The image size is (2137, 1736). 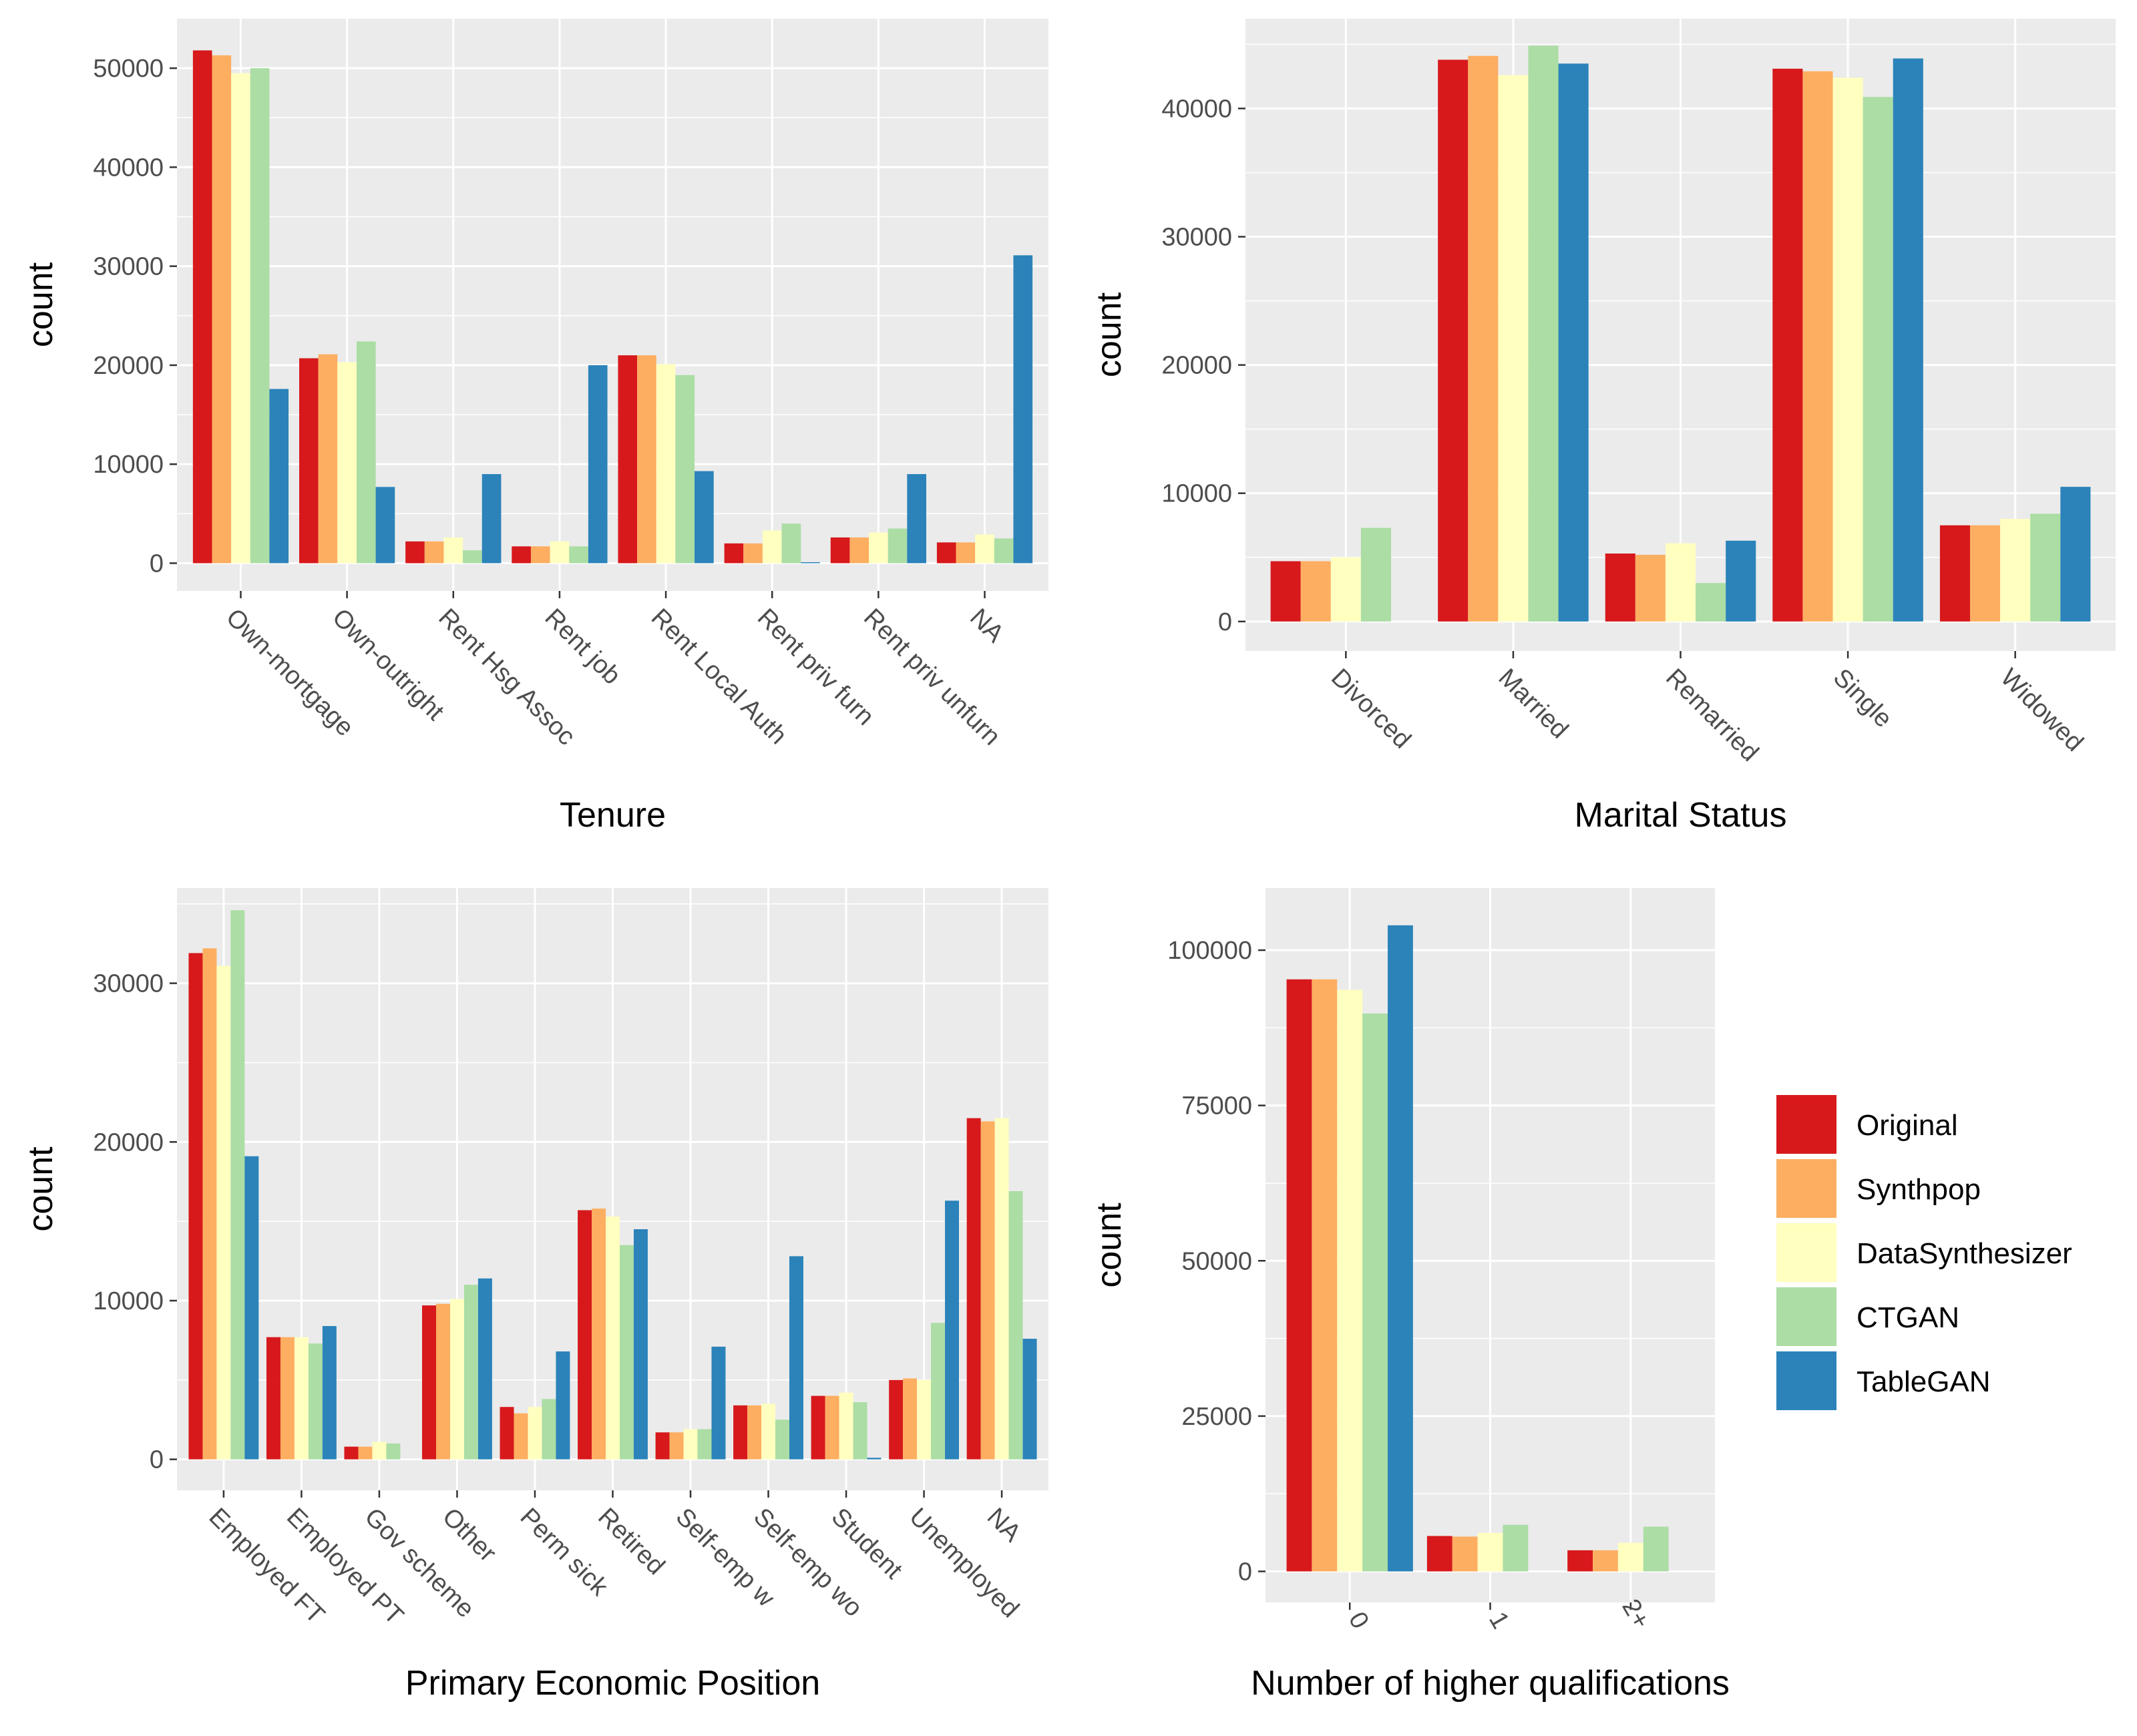 What do you see at coordinates (1806, 1189) in the screenshot?
I see `legend-key-synthpop` at bounding box center [1806, 1189].